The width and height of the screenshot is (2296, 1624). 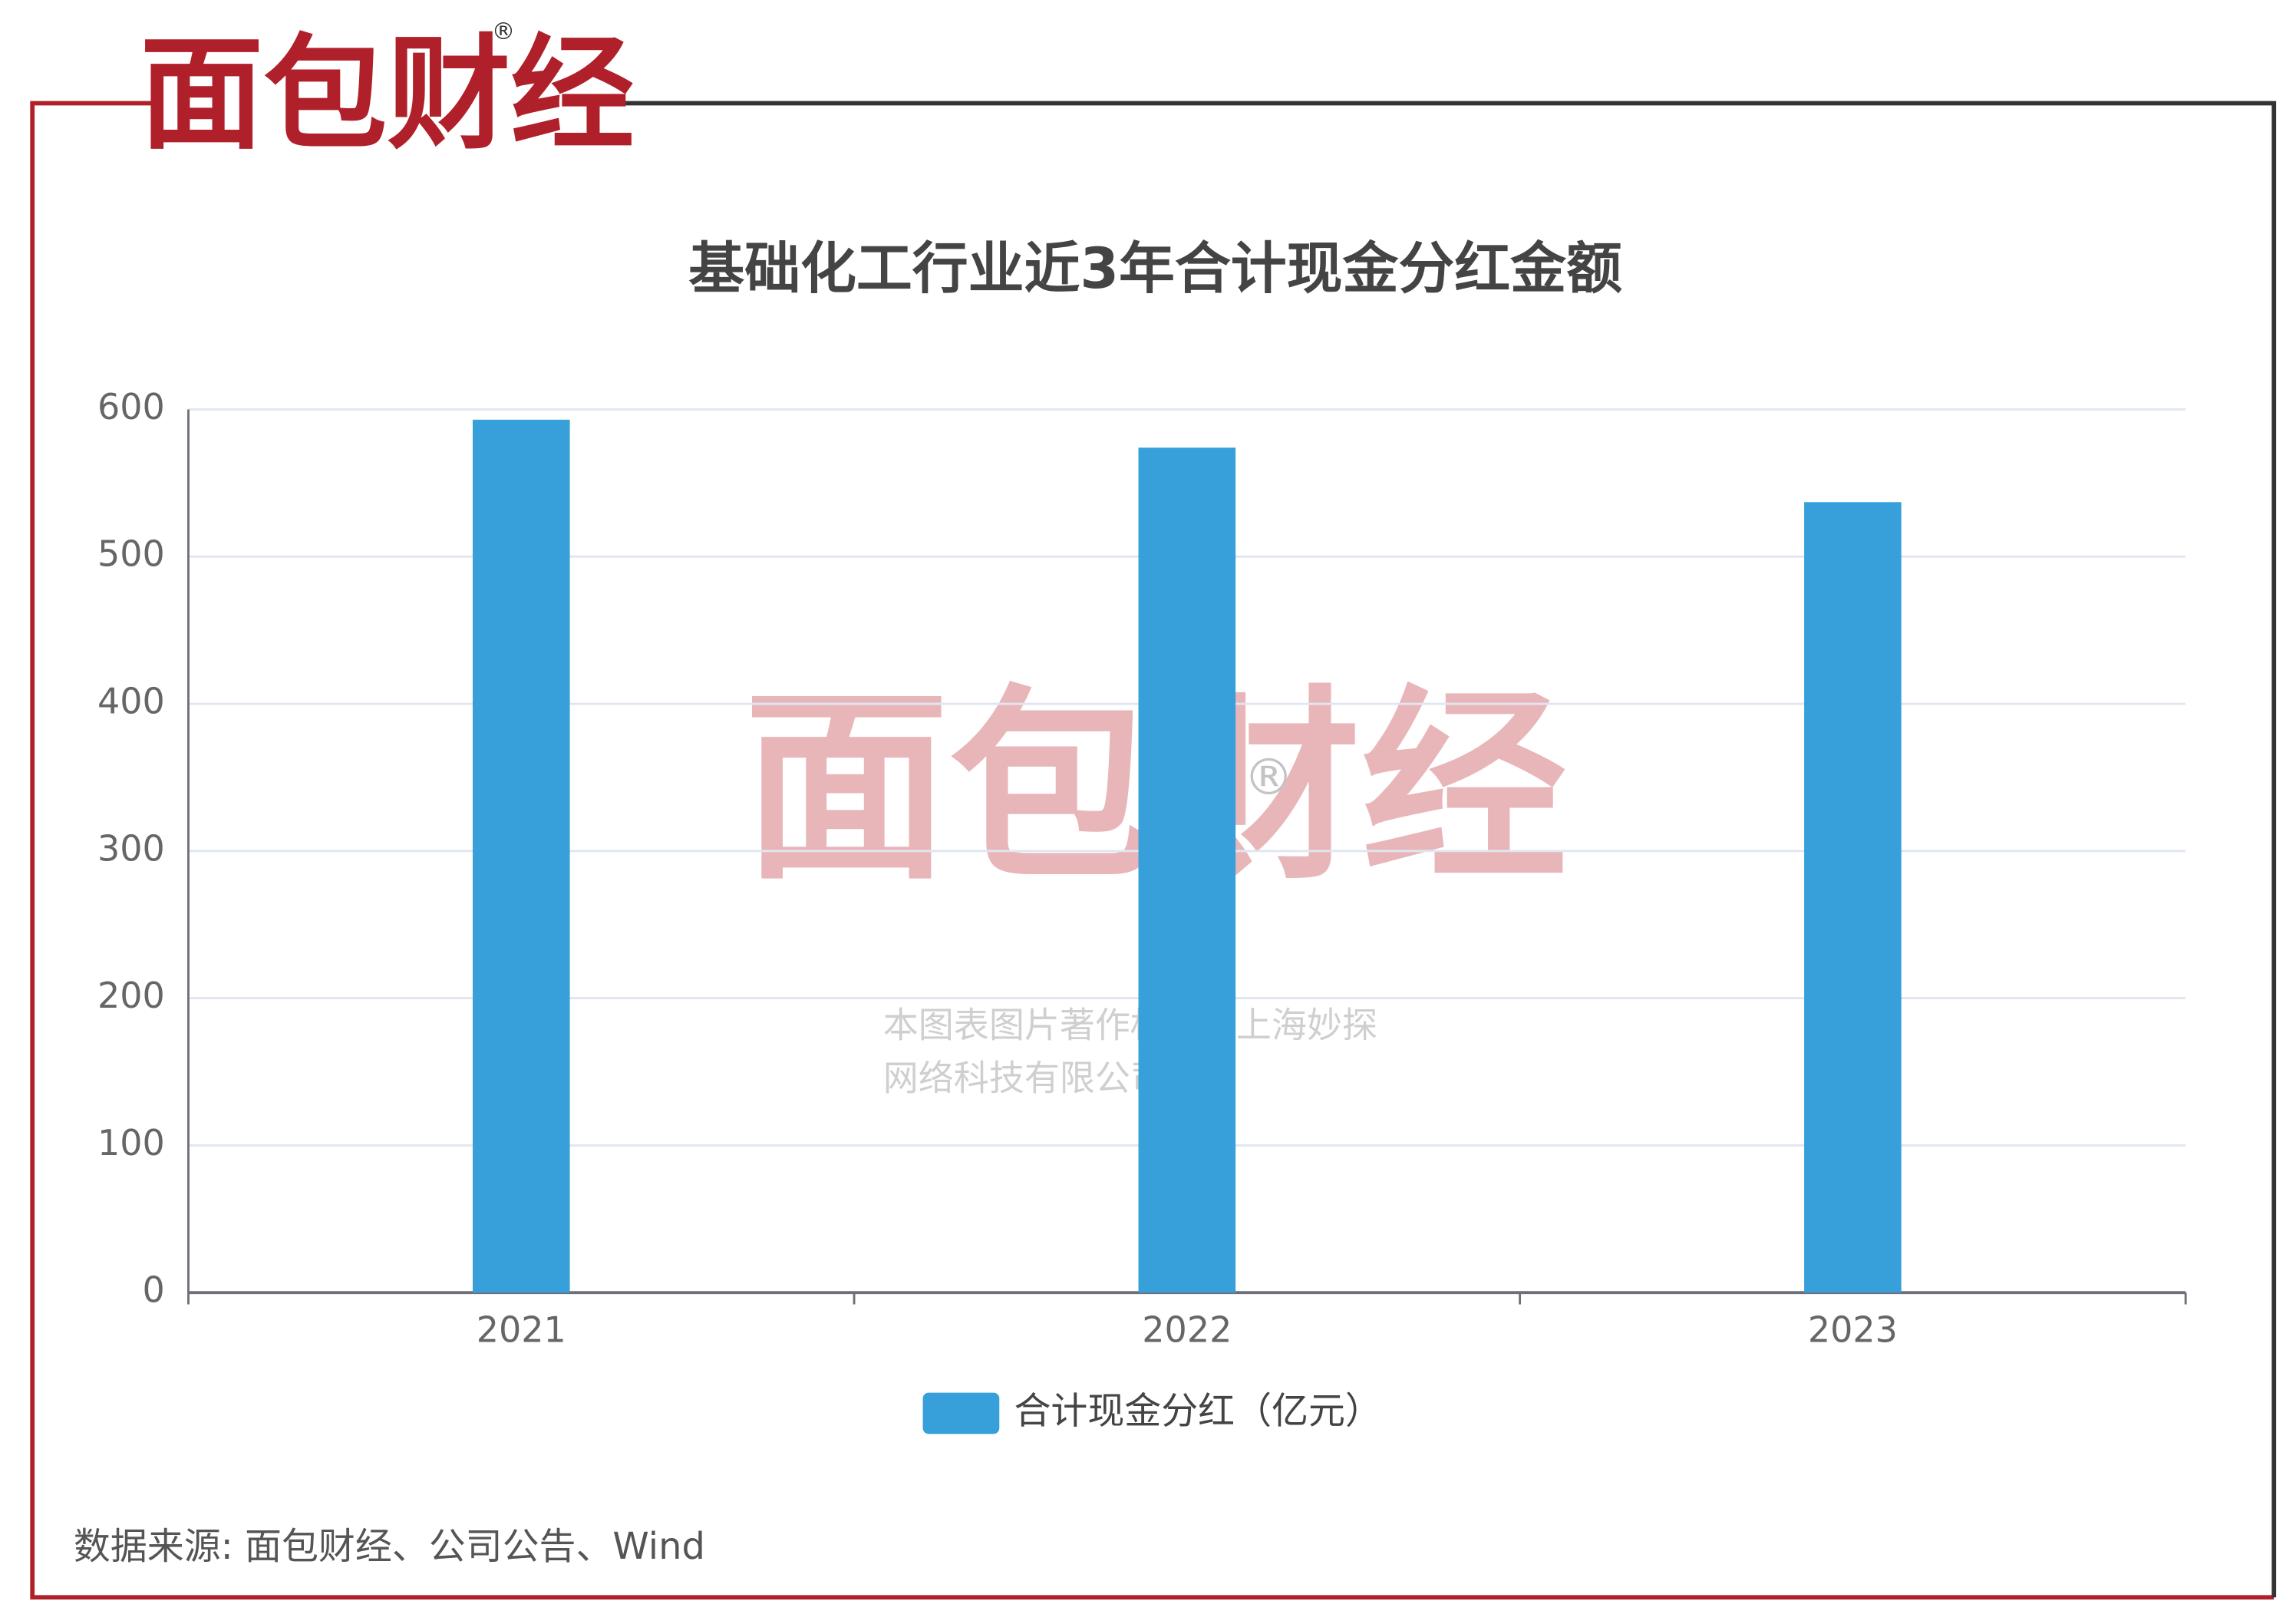 What do you see at coordinates (1187, 1329) in the screenshot?
I see `x-tick-label: 2022` at bounding box center [1187, 1329].